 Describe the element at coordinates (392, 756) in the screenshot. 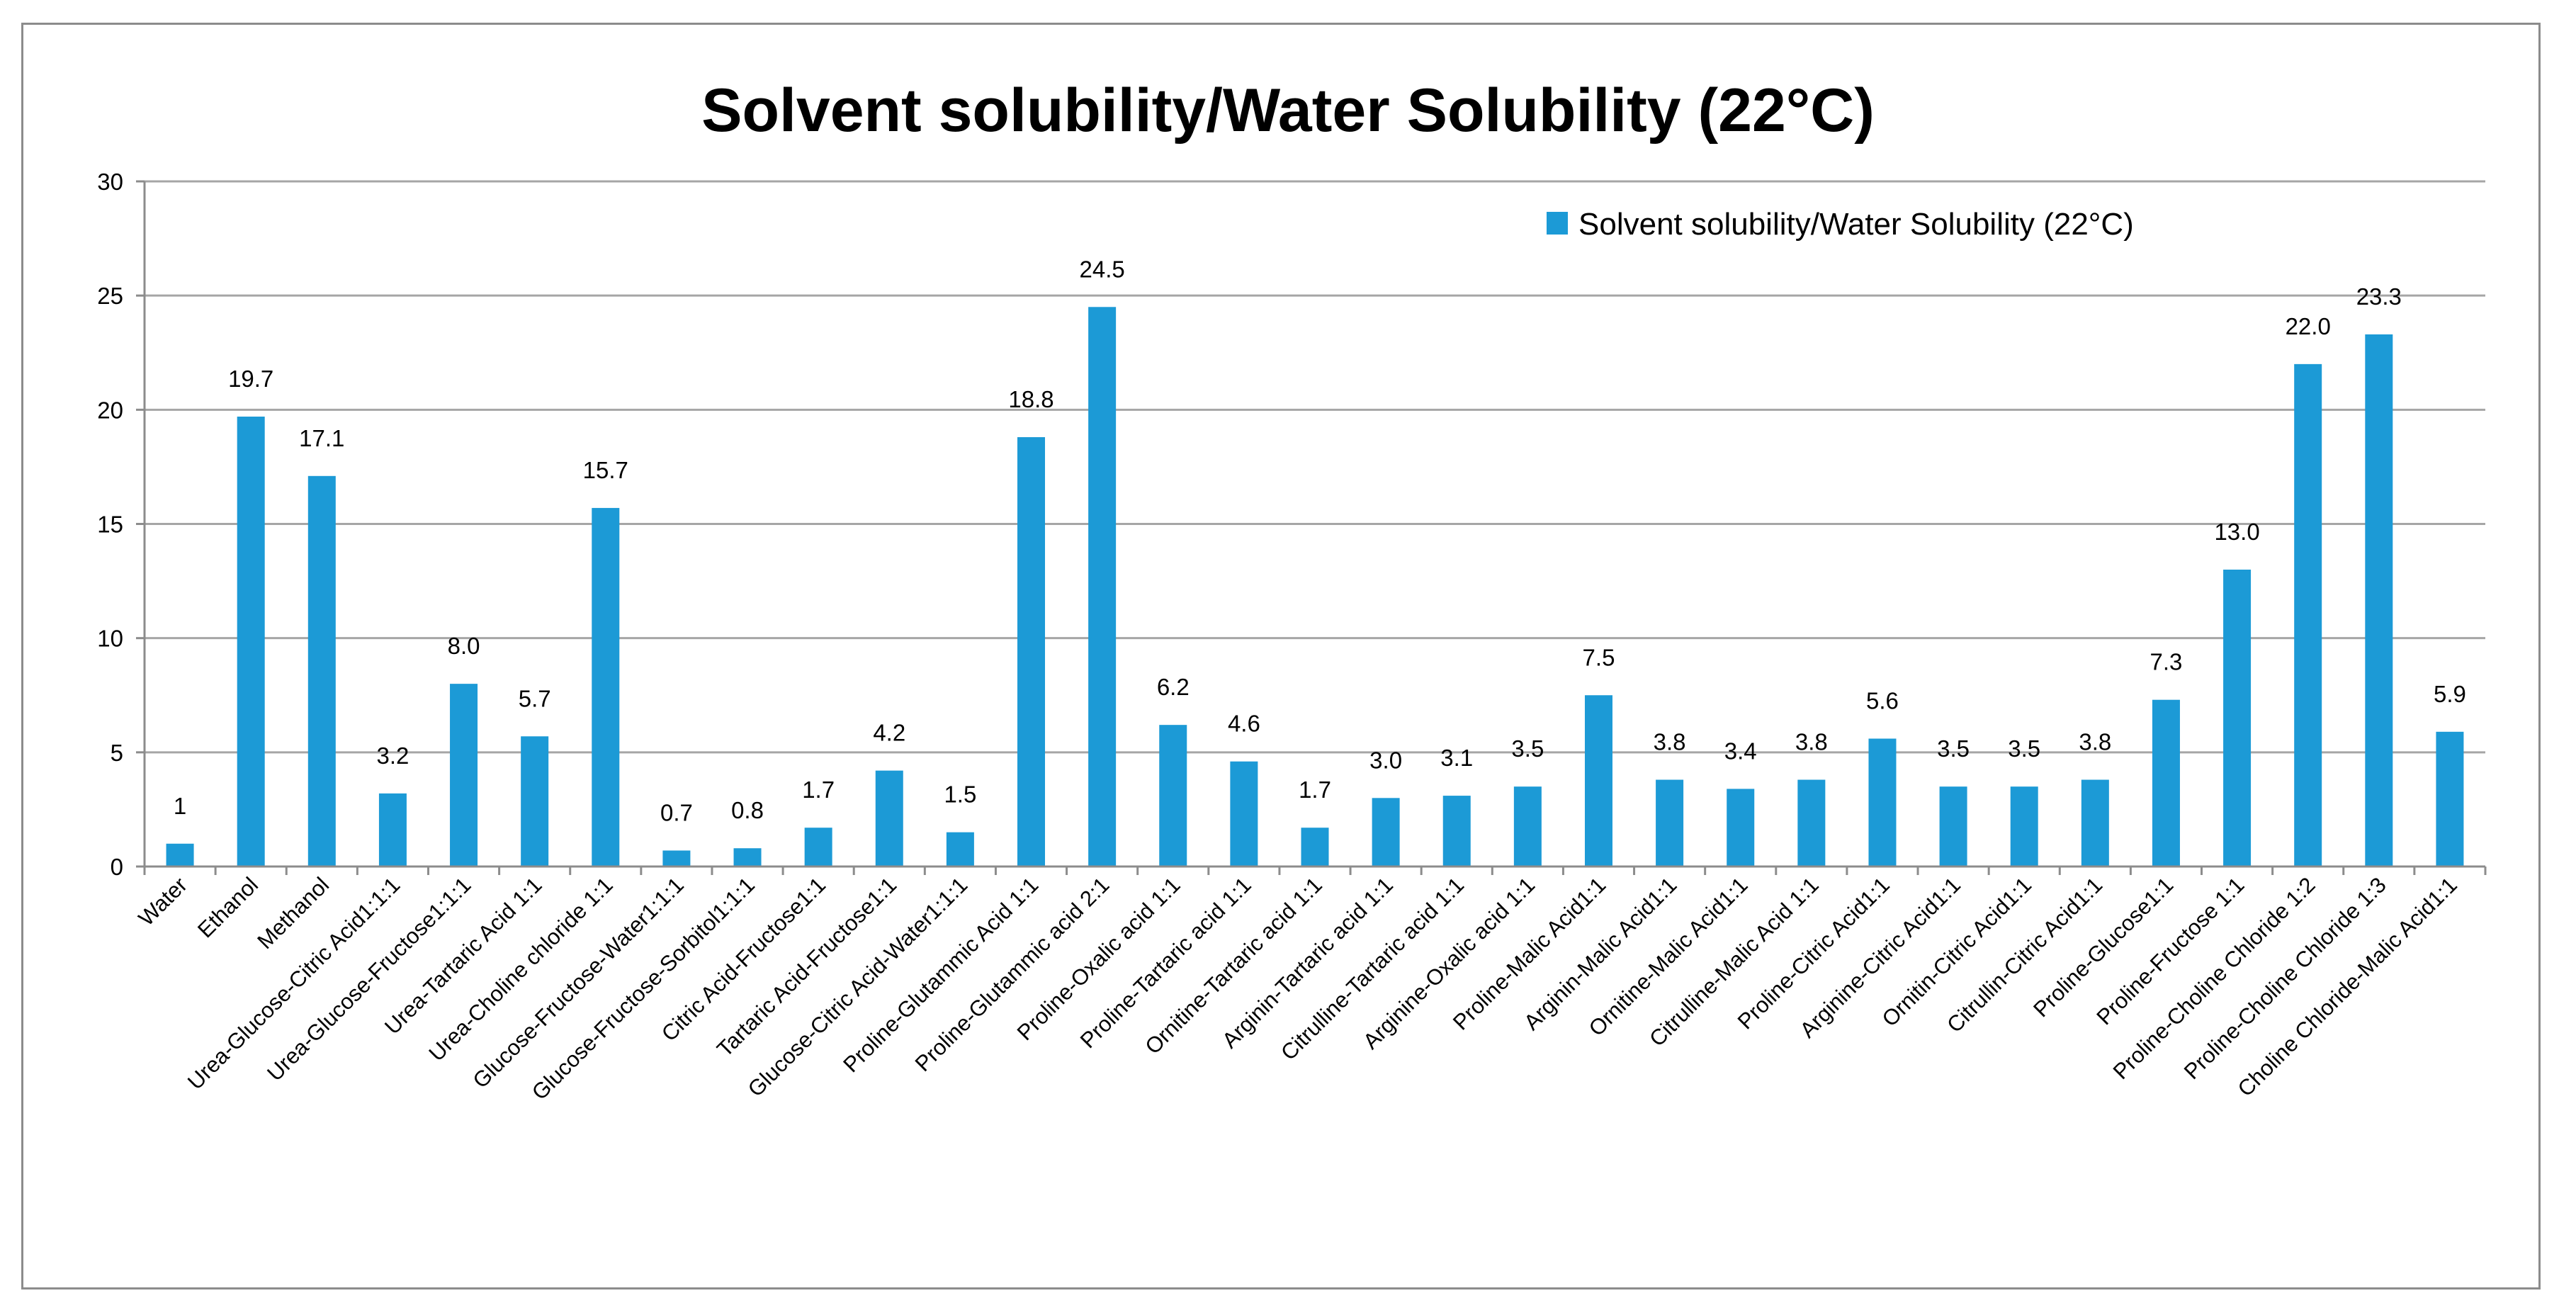

I see `data-label: 3.2` at that location.